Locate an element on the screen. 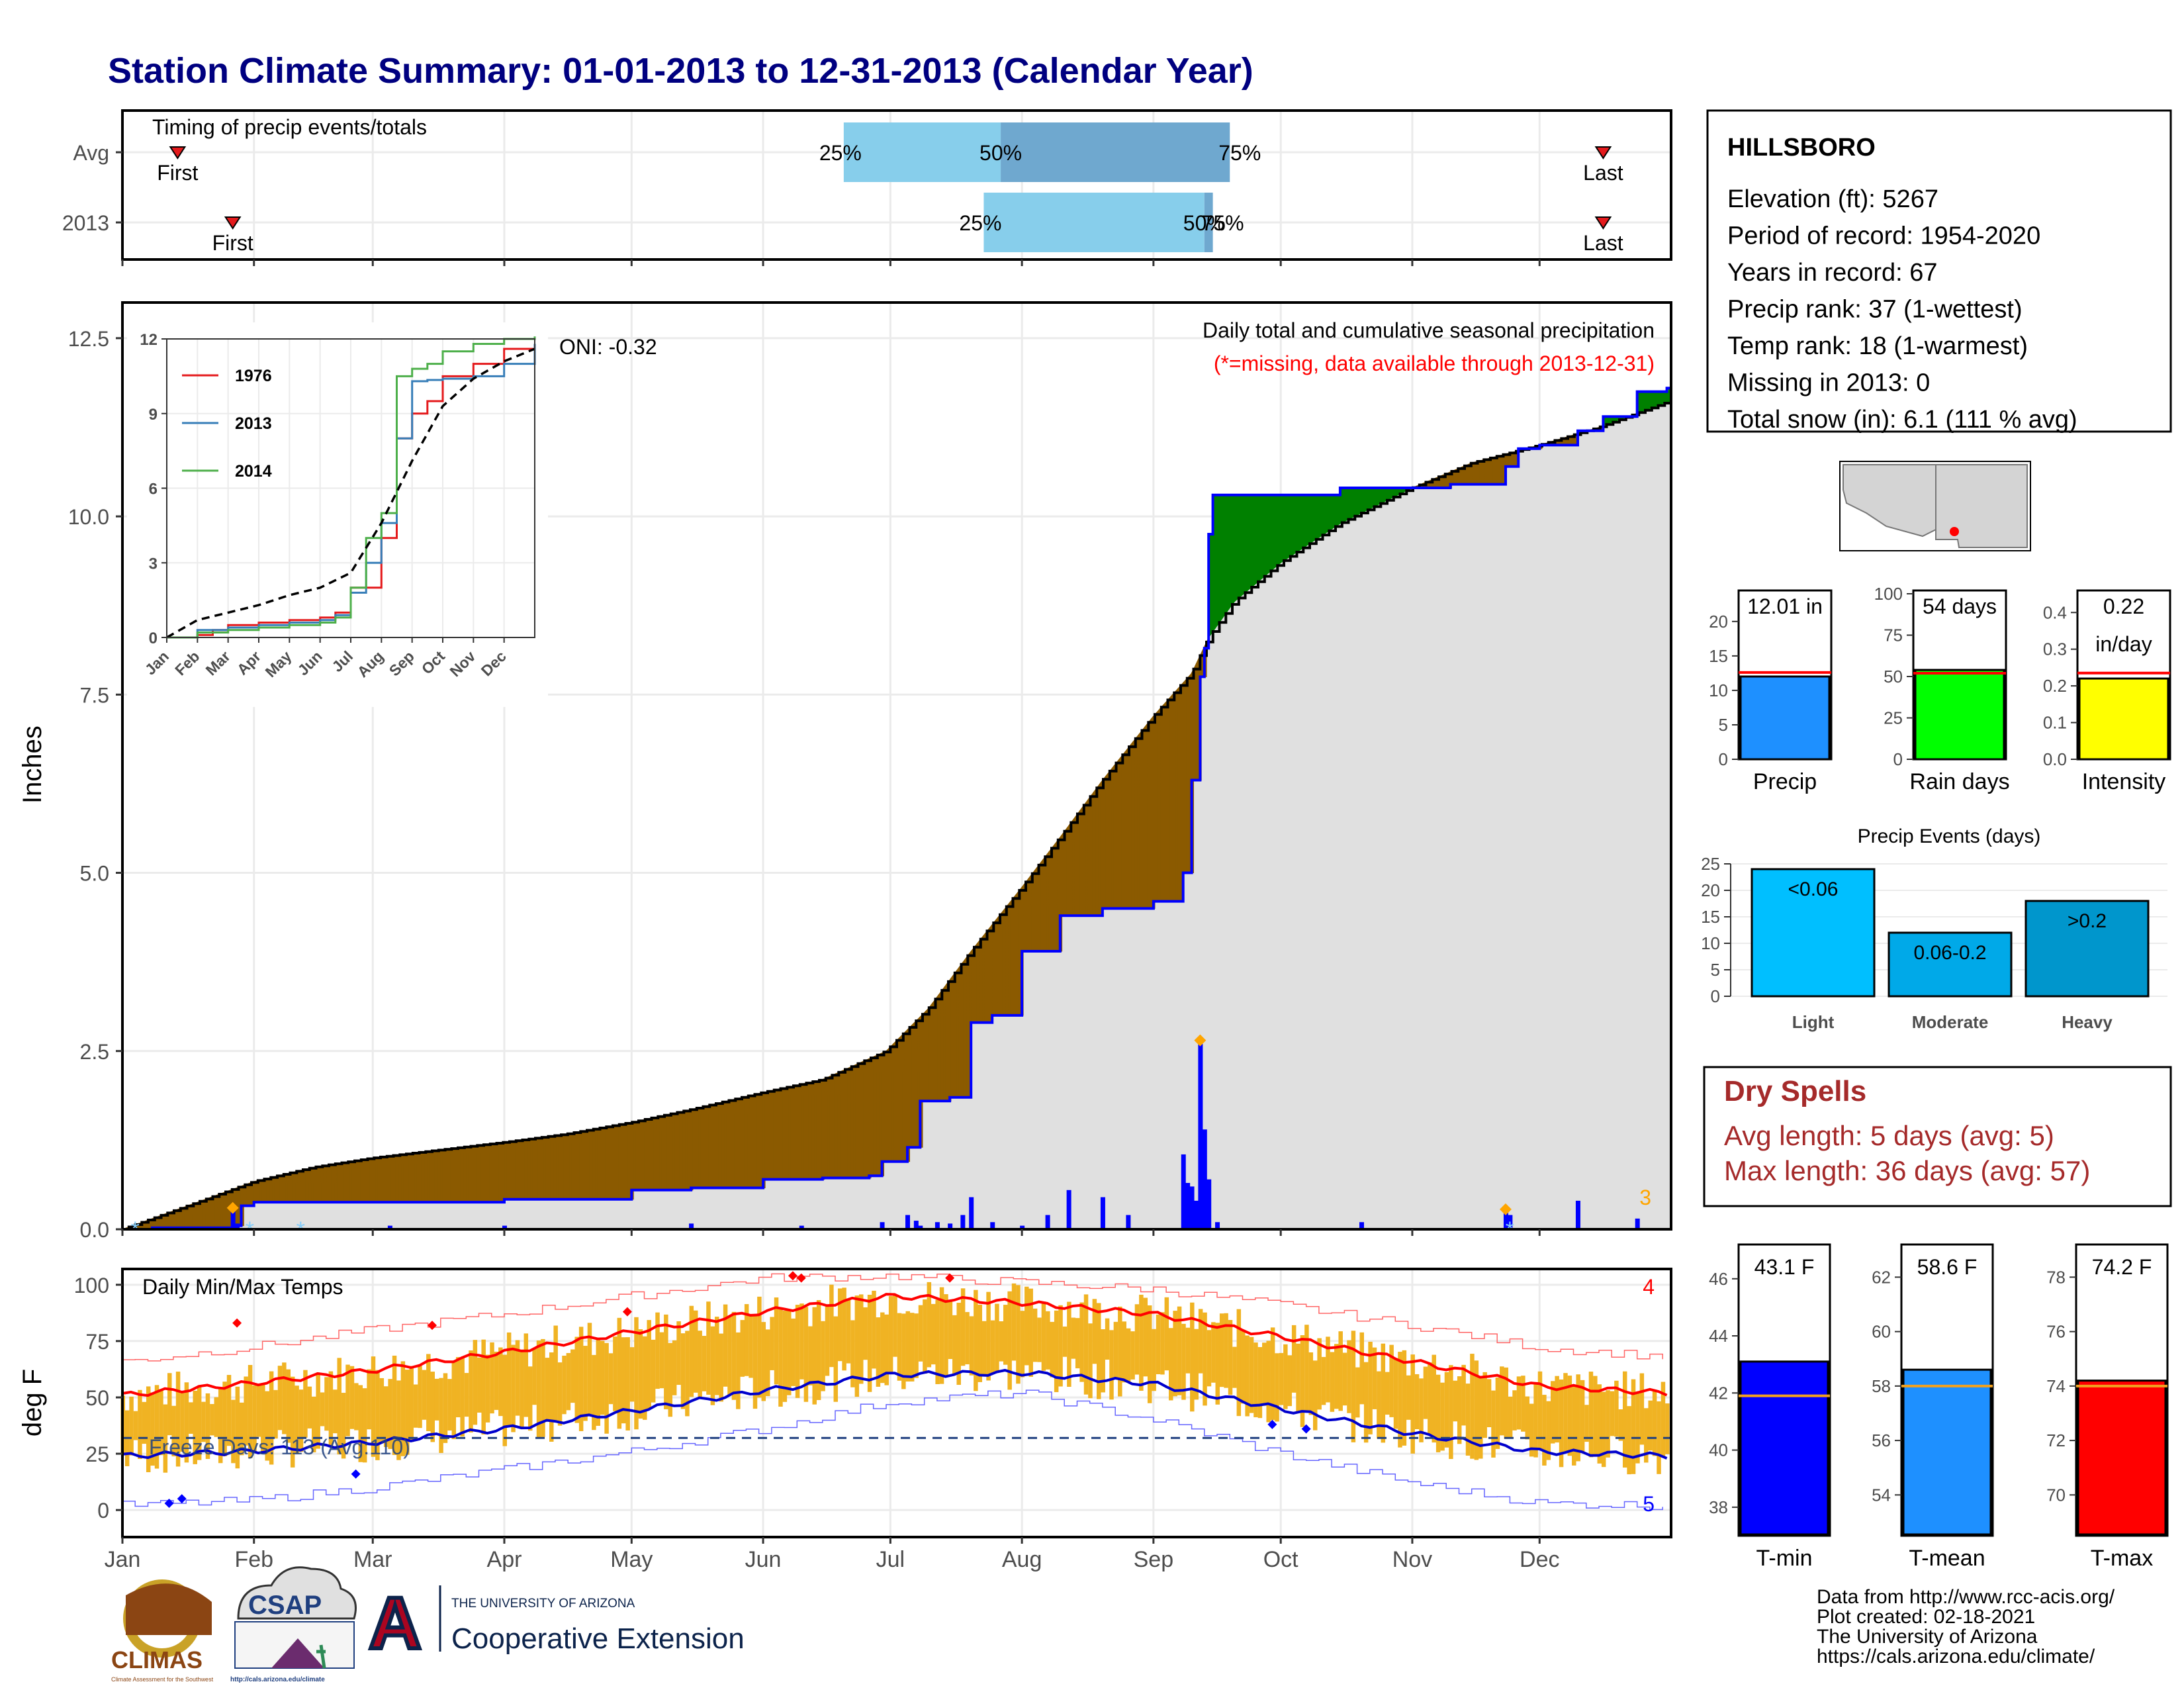 The width and height of the screenshot is (2184, 1688). timing-iqr-upper-bar is located at coordinates (1115, 152).